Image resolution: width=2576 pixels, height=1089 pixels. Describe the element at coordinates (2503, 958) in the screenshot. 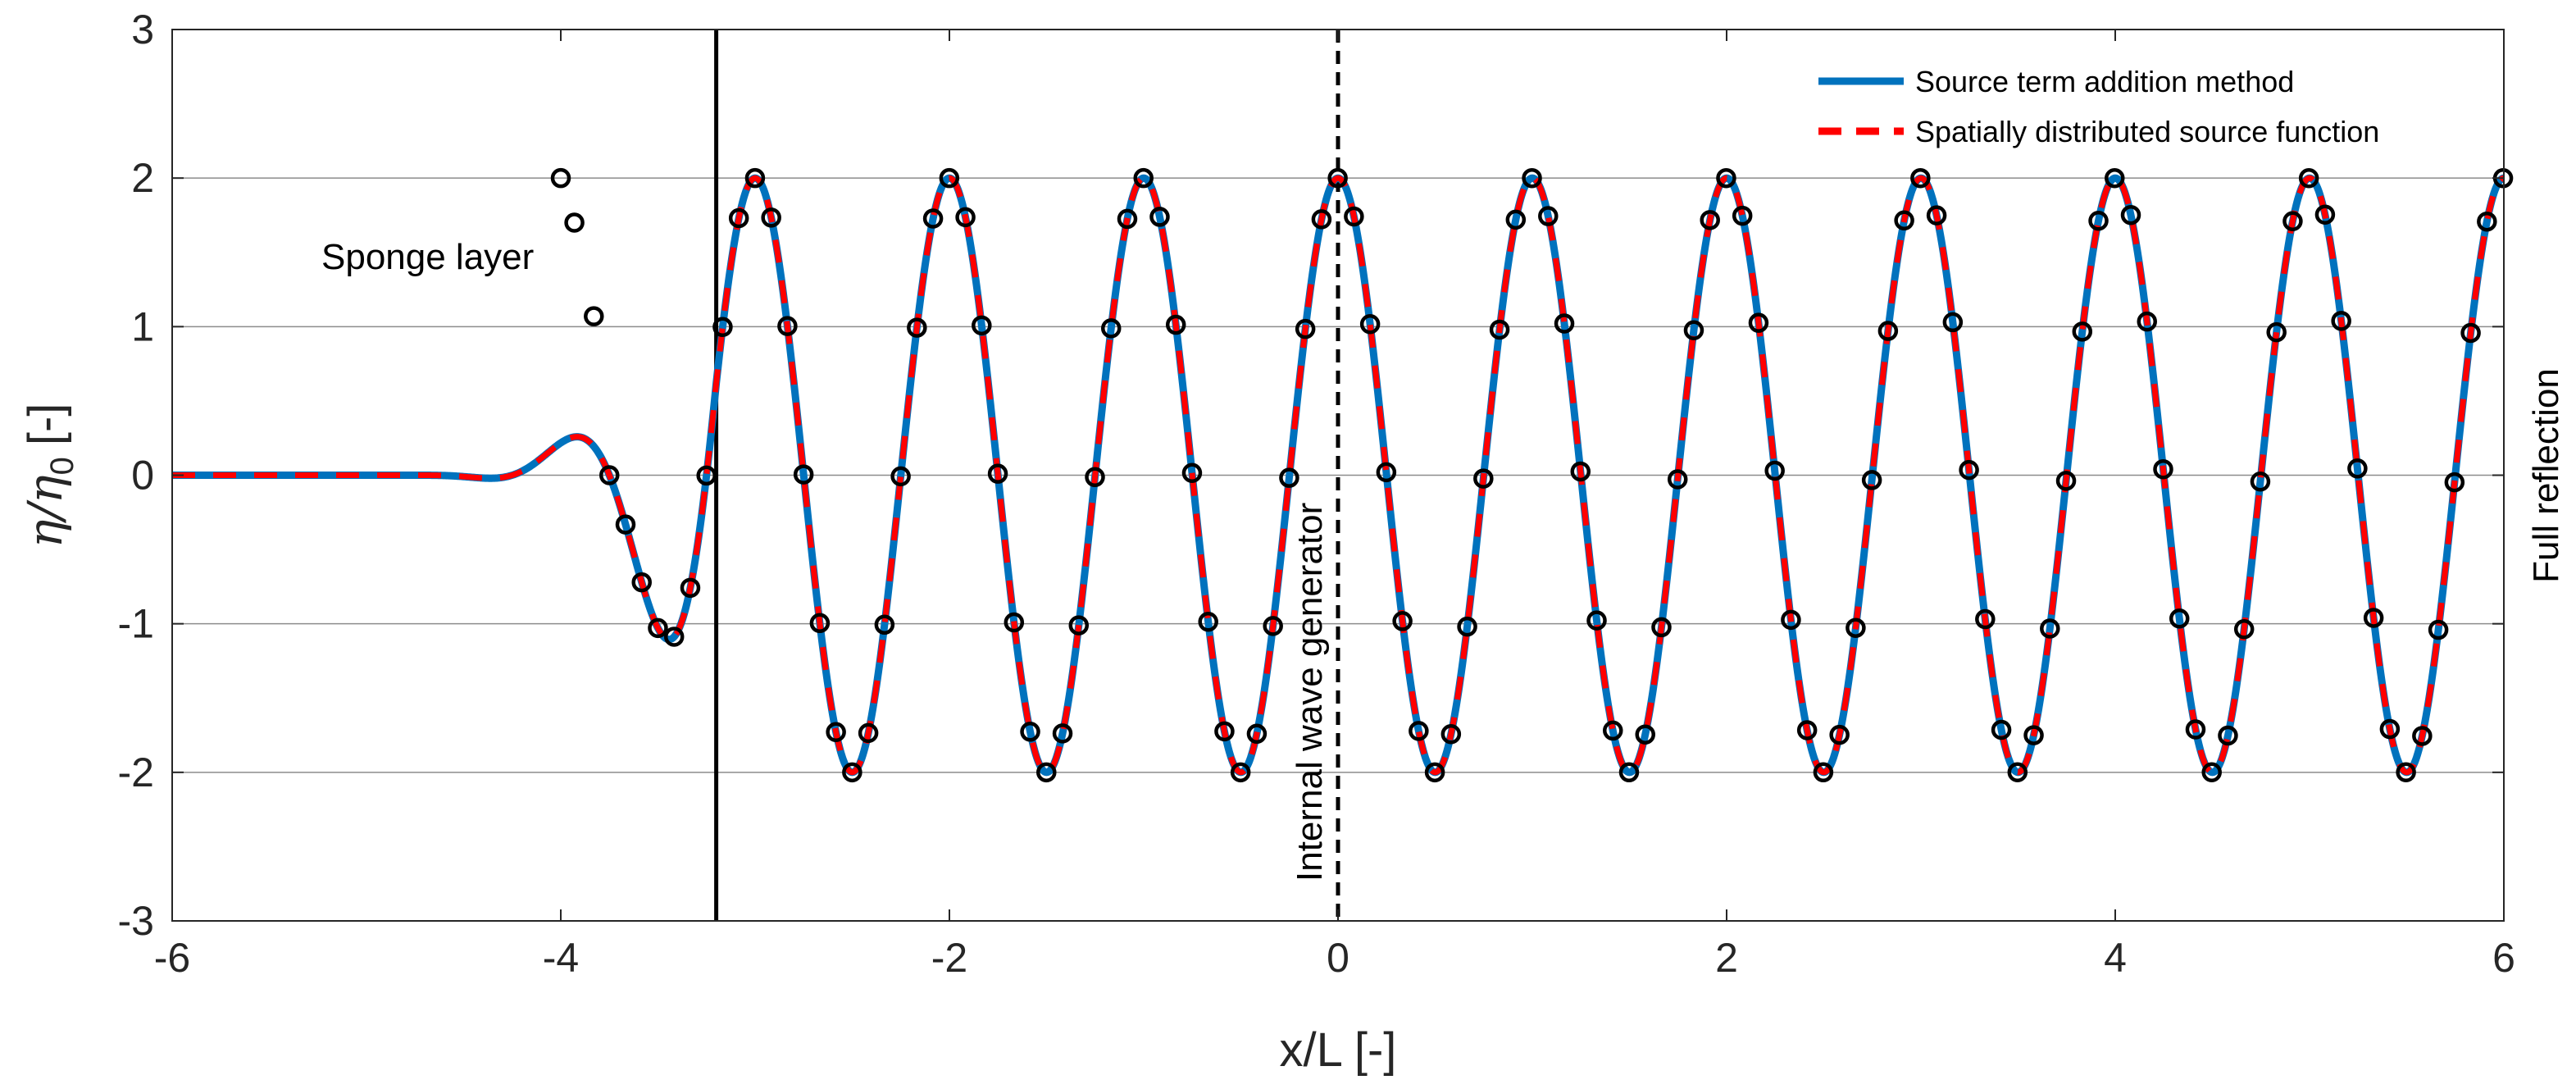

I see `x-tick-label: 6` at that location.